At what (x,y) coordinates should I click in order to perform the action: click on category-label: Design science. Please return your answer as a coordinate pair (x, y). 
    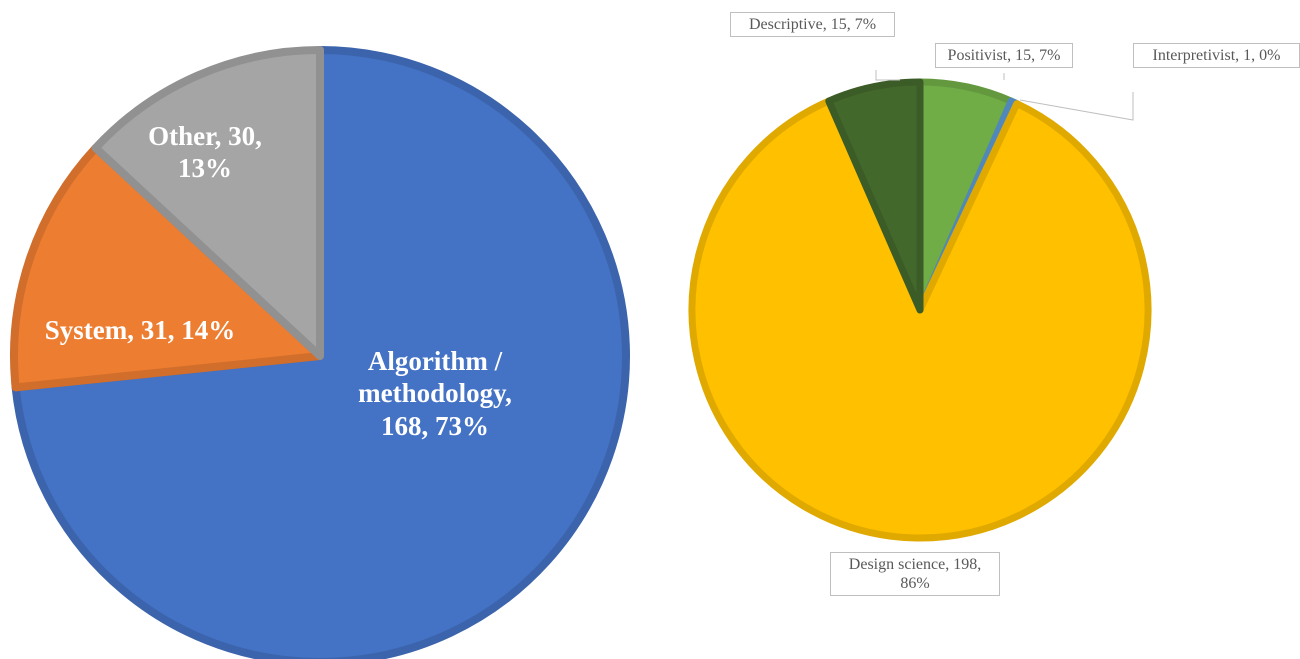
    Looking at the image, I should click on (901, 564).